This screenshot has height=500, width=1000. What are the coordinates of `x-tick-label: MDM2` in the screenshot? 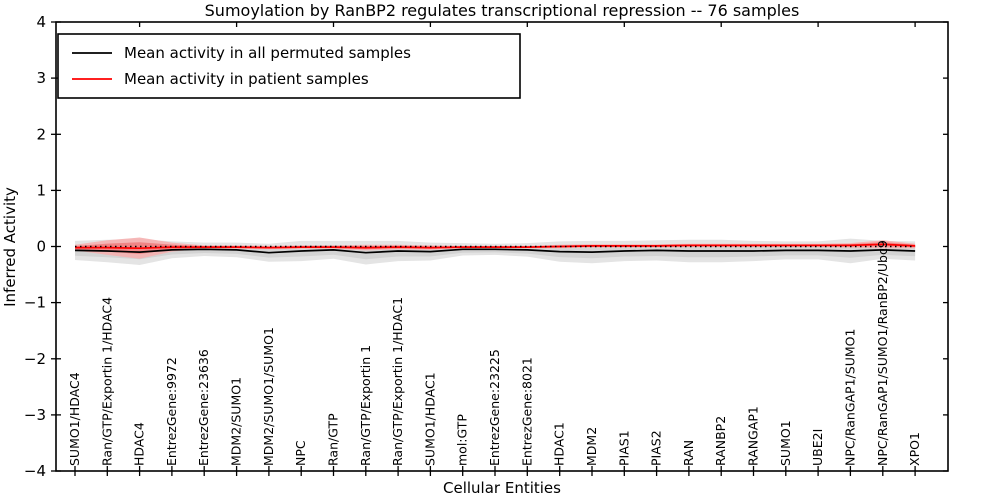 It's located at (591, 446).